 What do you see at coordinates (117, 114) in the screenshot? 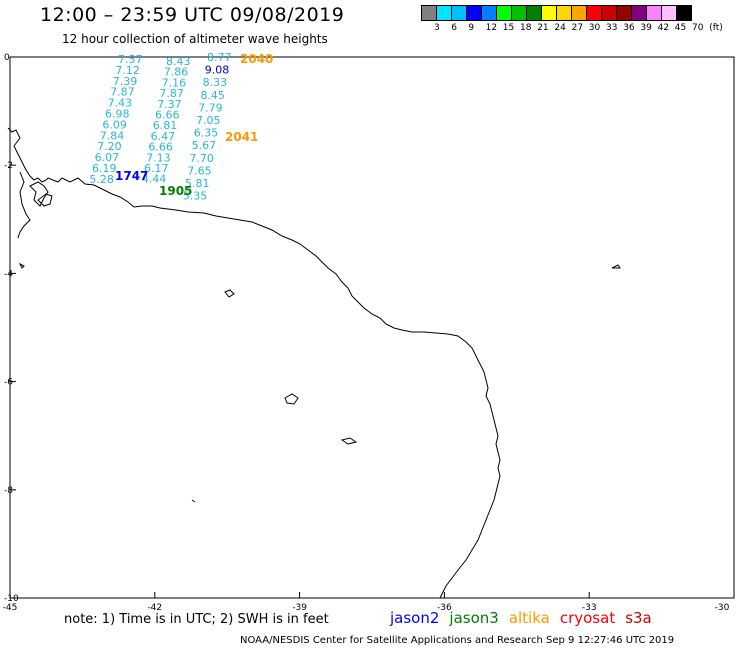
I see `wave-height-label: 6.98` at bounding box center [117, 114].